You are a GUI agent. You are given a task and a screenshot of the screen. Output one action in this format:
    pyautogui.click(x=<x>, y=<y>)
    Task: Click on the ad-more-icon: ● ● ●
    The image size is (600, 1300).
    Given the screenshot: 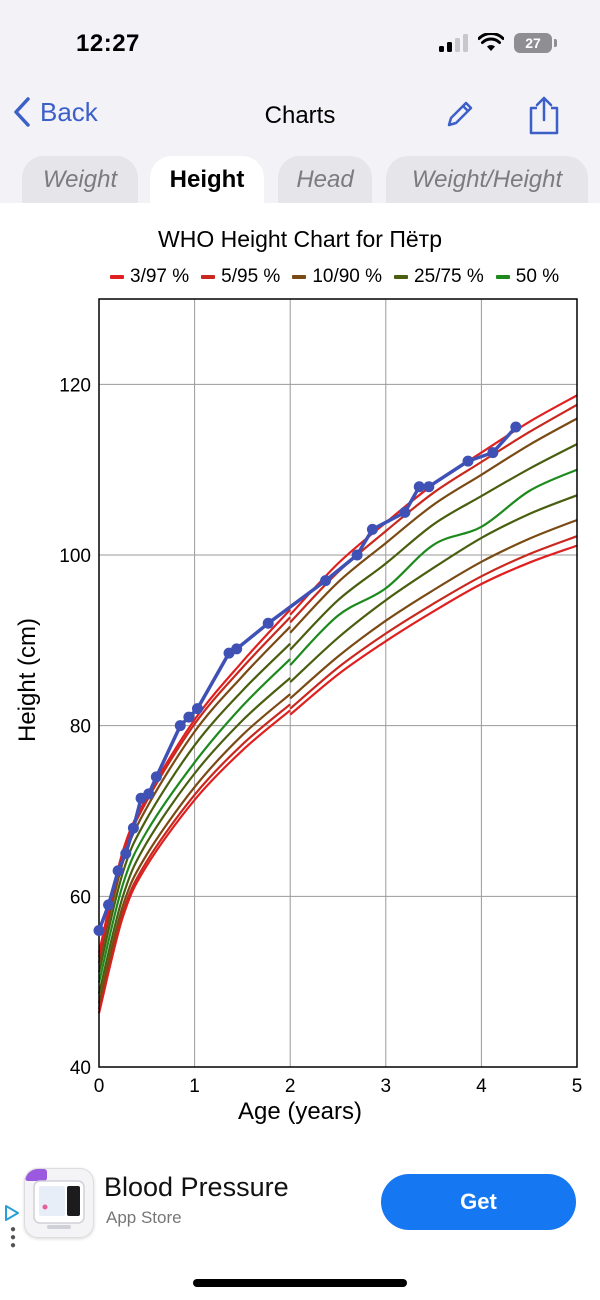 What is the action you would take?
    pyautogui.click(x=13, y=1237)
    